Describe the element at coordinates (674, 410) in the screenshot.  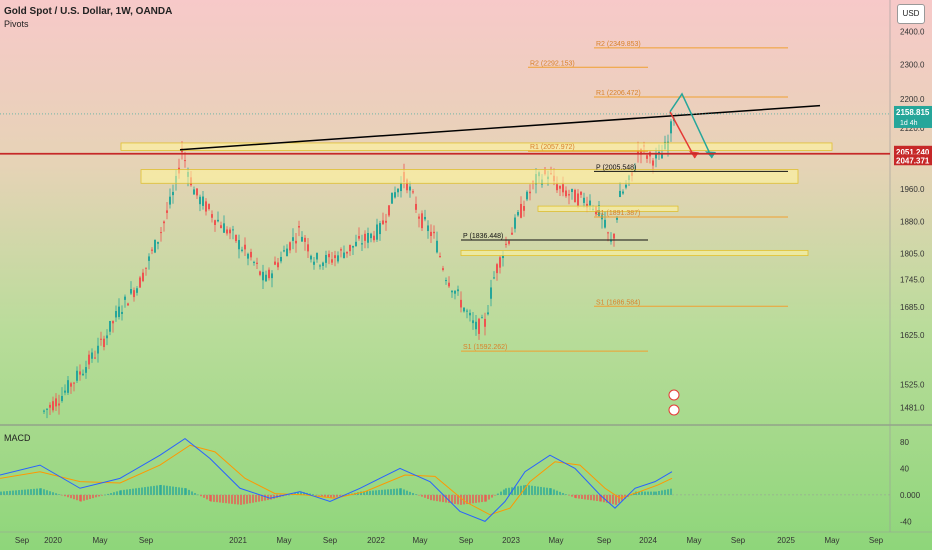
I see `flag-icon` at that location.